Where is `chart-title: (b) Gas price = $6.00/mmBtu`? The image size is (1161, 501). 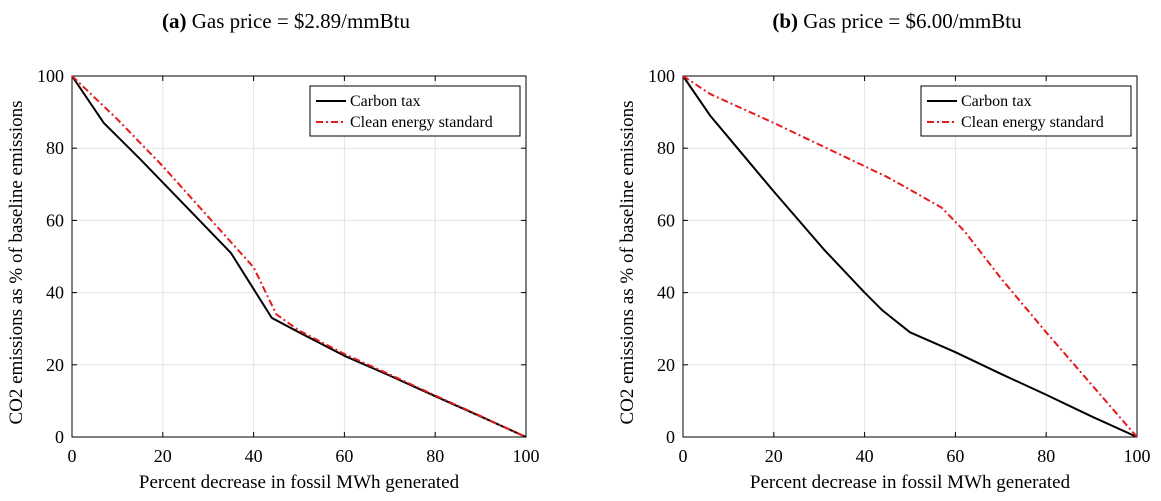 chart-title: (b) Gas price = $6.00/mmBtu is located at coordinates (897, 21).